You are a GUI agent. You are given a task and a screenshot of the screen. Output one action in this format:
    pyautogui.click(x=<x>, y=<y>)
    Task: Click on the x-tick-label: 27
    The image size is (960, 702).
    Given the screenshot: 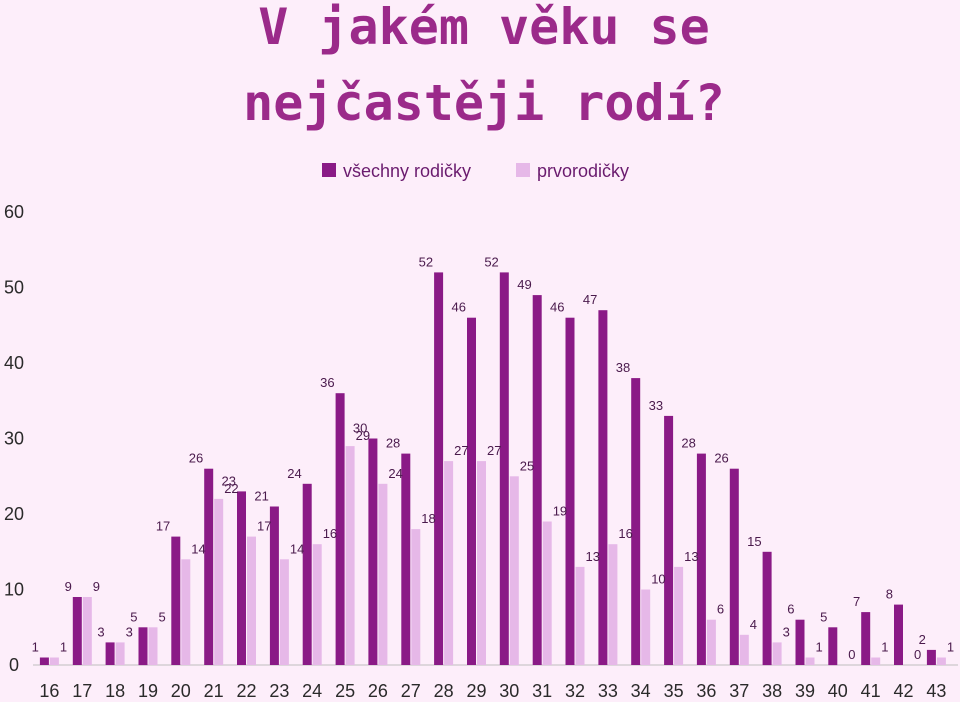 What is the action you would take?
    pyautogui.click(x=411, y=691)
    